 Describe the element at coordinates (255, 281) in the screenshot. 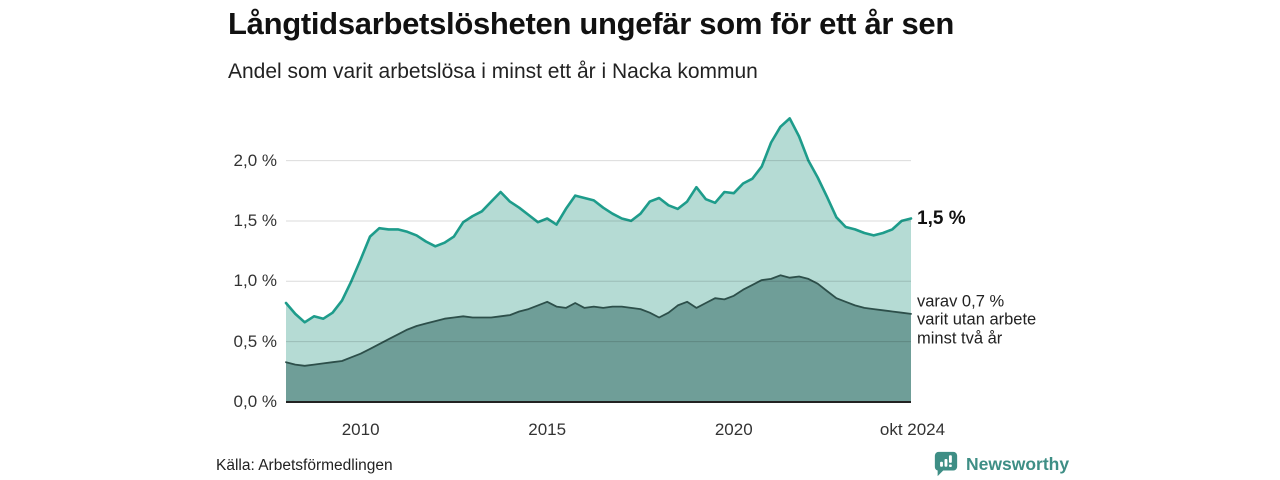

I see `y-tick-label: 1,0 %` at that location.